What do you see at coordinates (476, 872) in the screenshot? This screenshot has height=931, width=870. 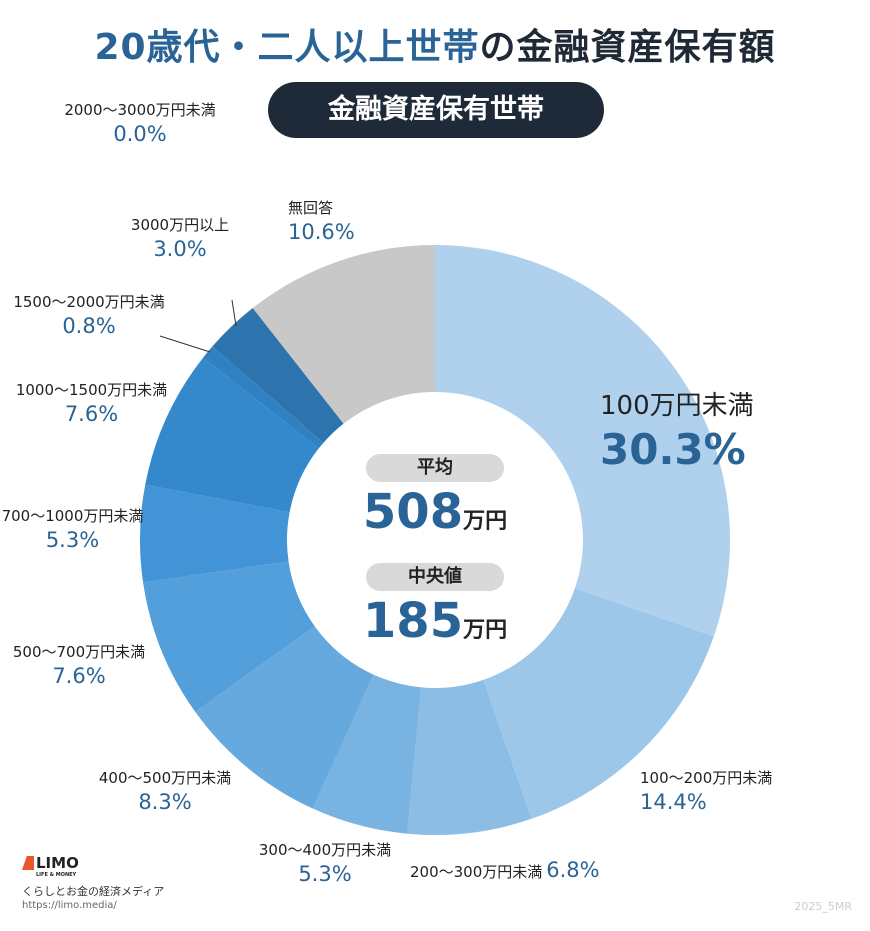 I see `slice-category: 200〜300万円未満` at bounding box center [476, 872].